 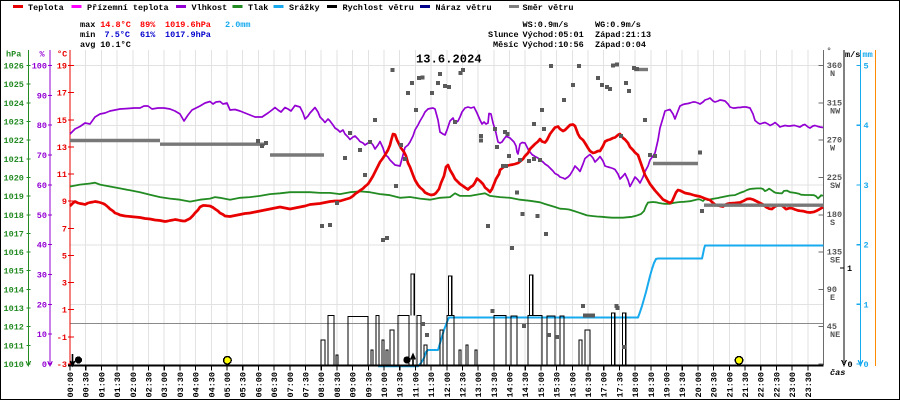 What do you see at coordinates (197, 385) in the screenshot?
I see `svg-text: 04:00` at bounding box center [197, 385].